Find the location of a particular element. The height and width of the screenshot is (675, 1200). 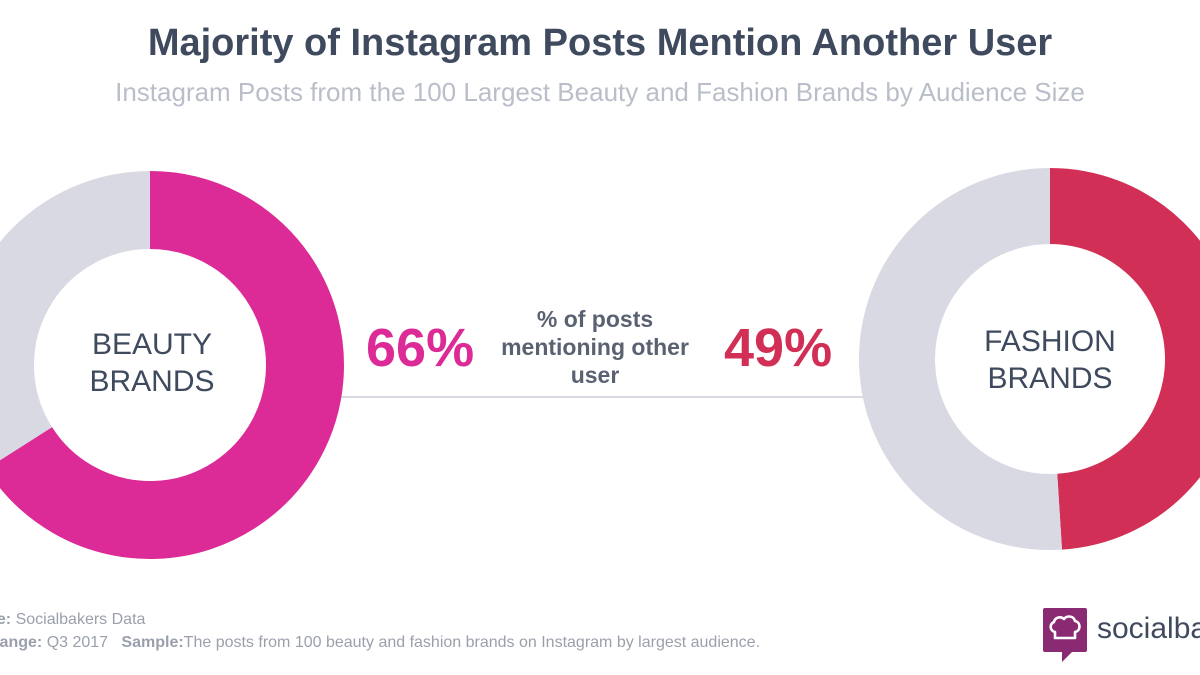

source-value: Socialbakers Data is located at coordinates (80, 619).